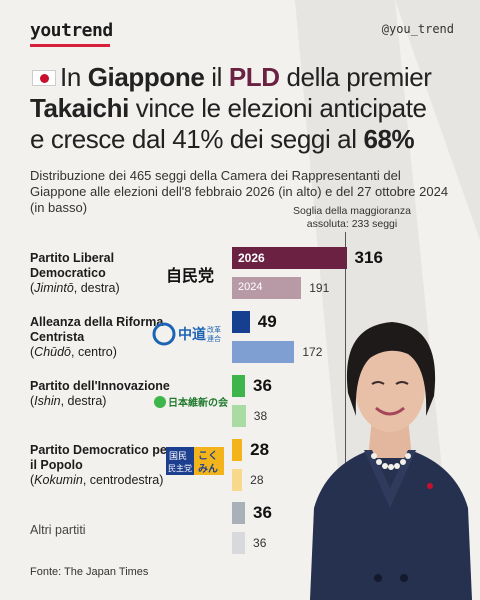 The image size is (480, 600). Describe the element at coordinates (345, 397) in the screenshot. I see `majority-threshold-line` at that location.